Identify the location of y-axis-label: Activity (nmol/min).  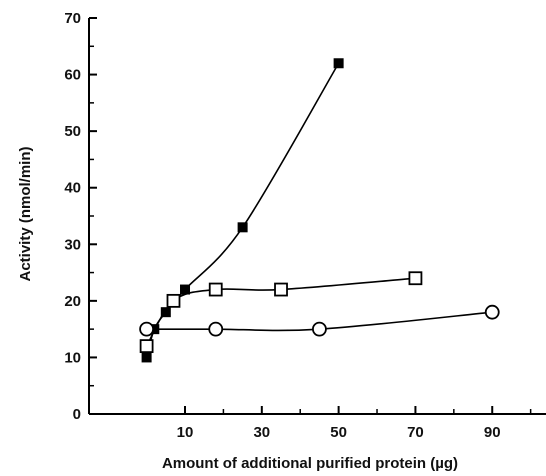
(25, 213).